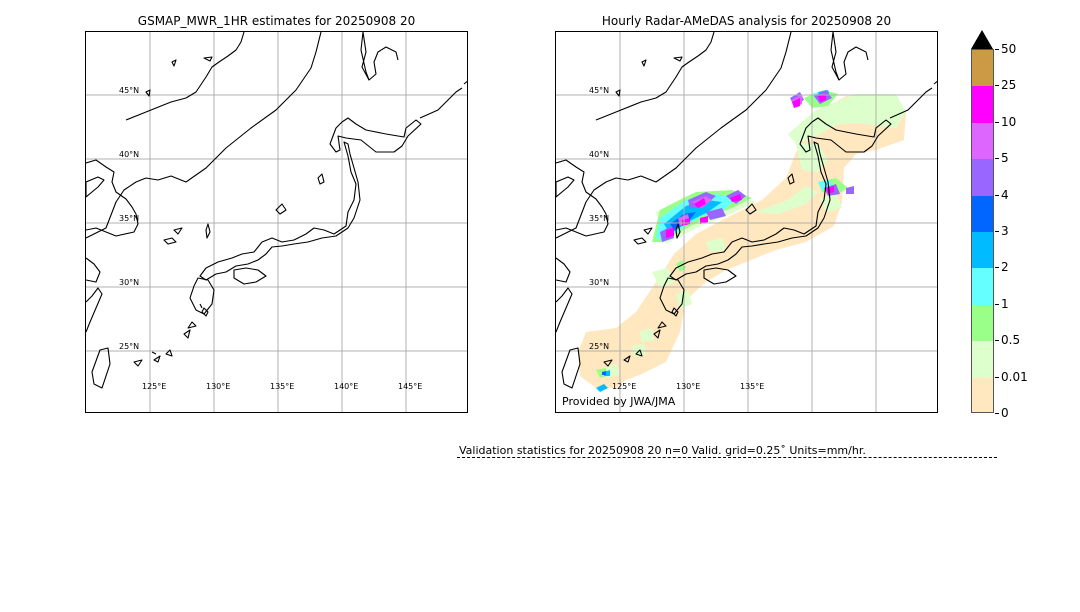  Describe the element at coordinates (742, 241) in the screenshot. I see `precip-field` at that location.